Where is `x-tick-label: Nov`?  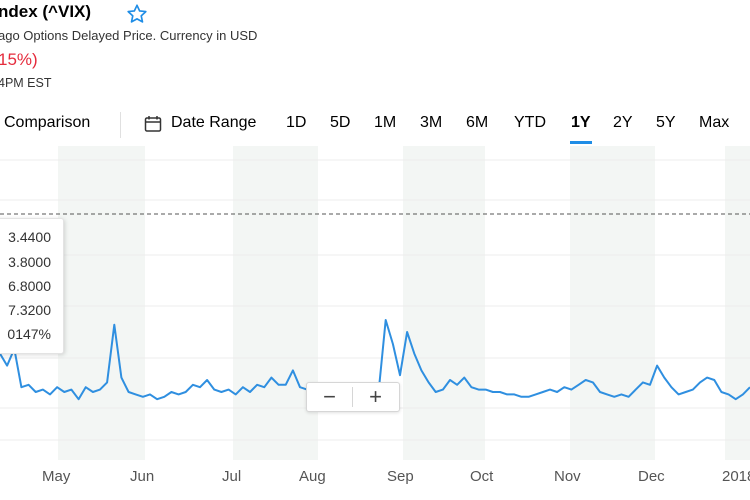 x-tick-label: Nov is located at coordinates (567, 476).